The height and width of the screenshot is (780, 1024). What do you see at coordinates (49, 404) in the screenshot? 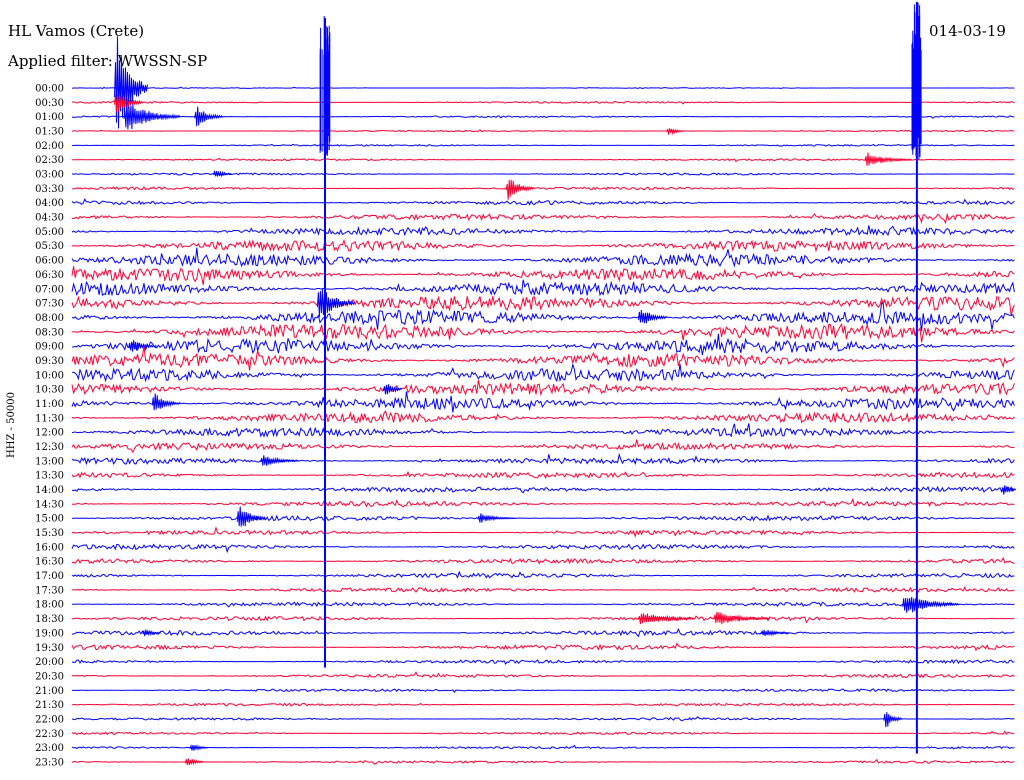
I see `time-label: 11:00` at bounding box center [49, 404].